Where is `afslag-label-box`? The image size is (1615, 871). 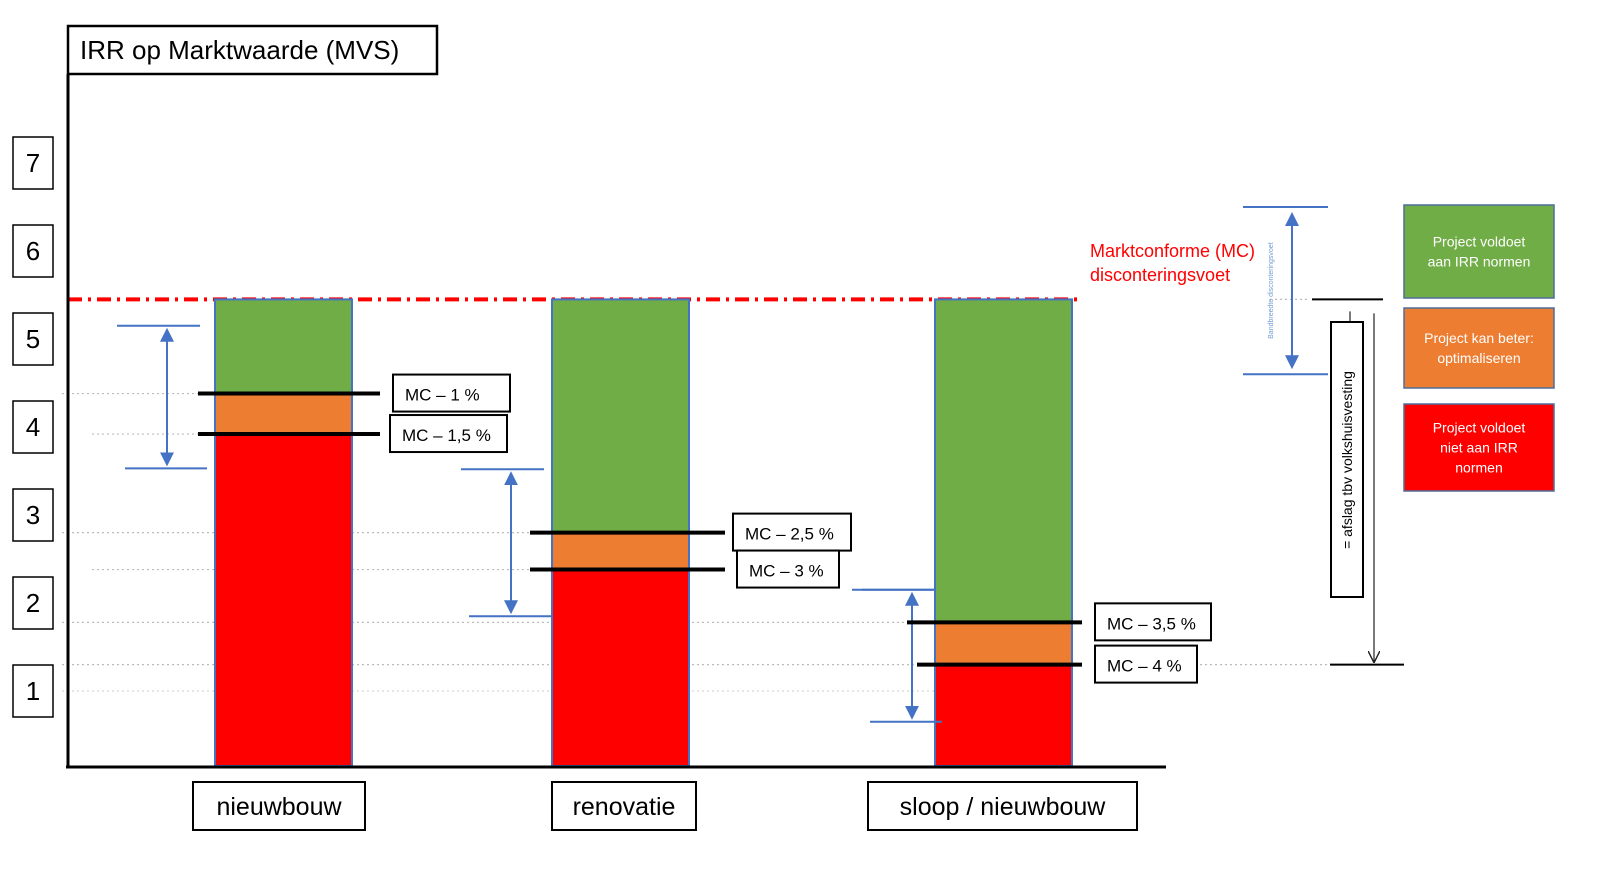
afslag-label-box is located at coordinates (1347, 459).